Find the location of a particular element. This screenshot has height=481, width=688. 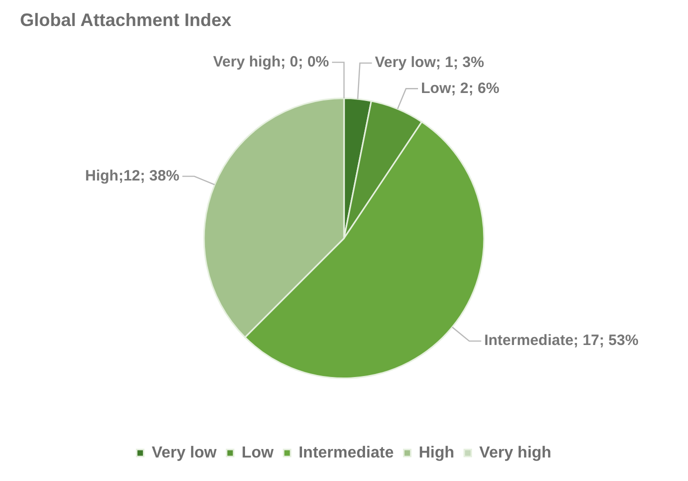

data-label: Intermediate; 17; 53% is located at coordinates (561, 341).